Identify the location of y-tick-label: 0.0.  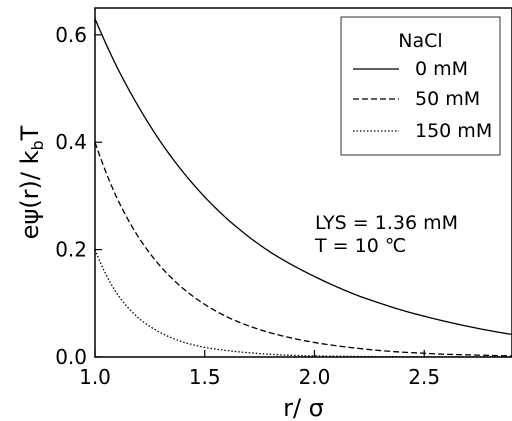
(71, 357).